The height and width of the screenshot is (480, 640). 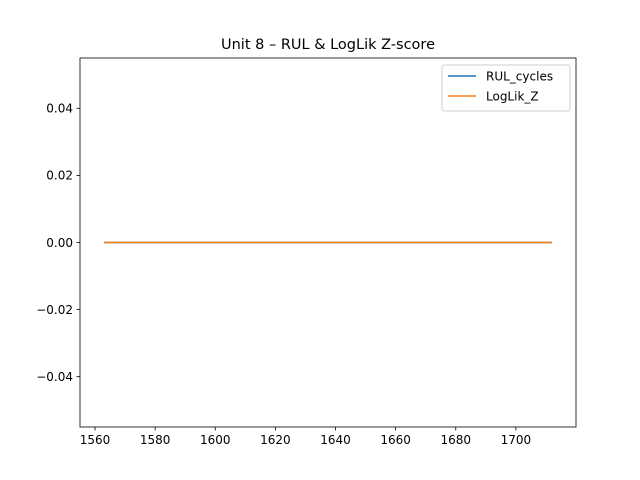 I want to click on x-tick-label: 1580, so click(x=155, y=440).